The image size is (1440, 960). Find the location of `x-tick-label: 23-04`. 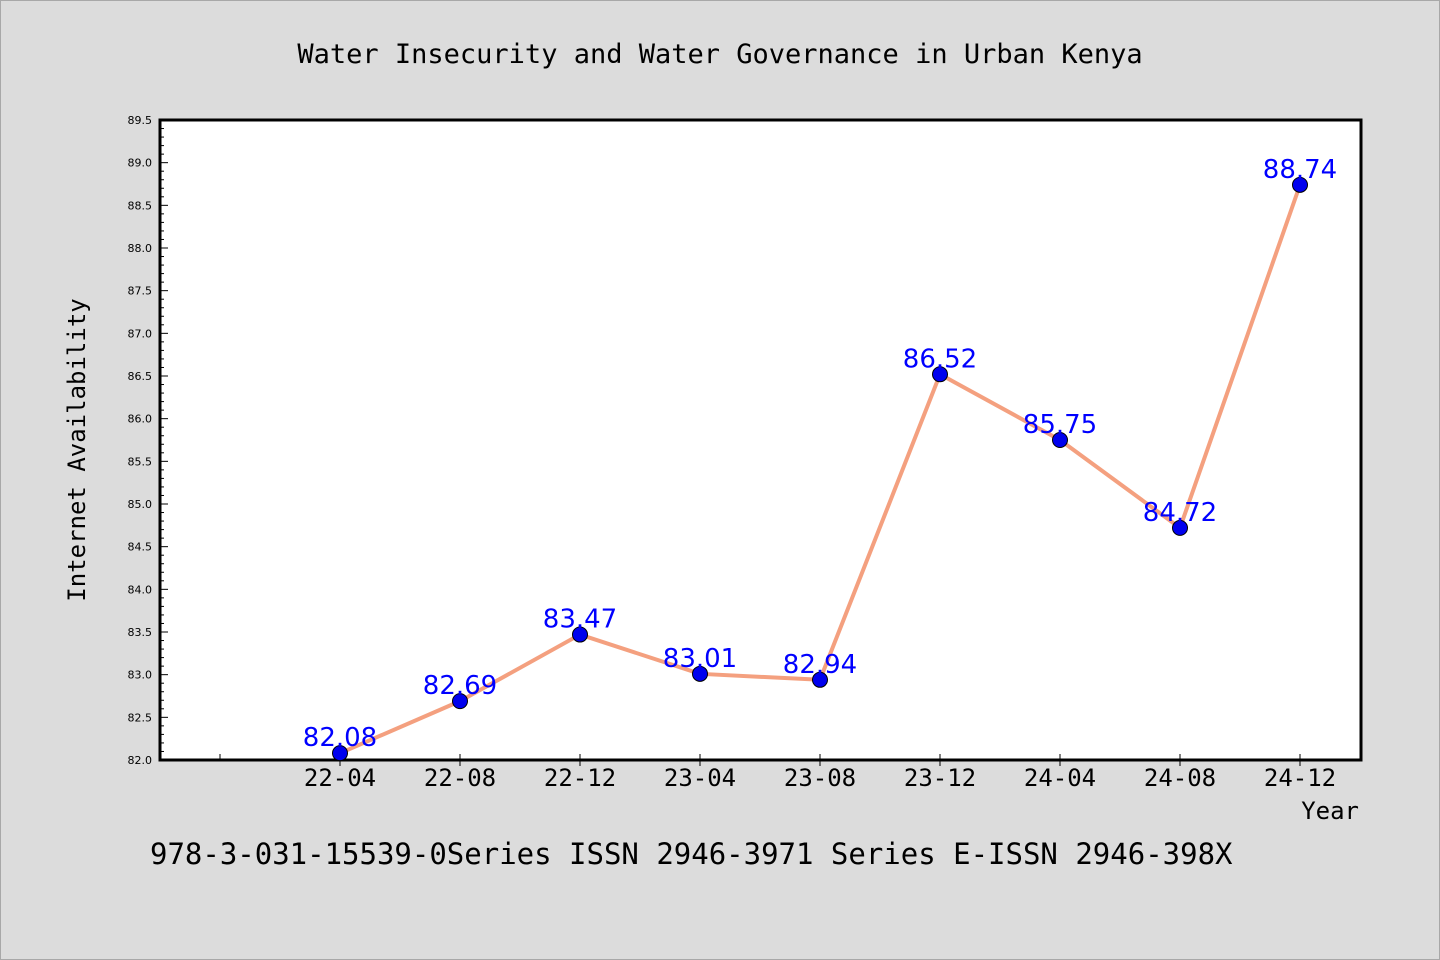

x-tick-label: 23-04 is located at coordinates (700, 778).